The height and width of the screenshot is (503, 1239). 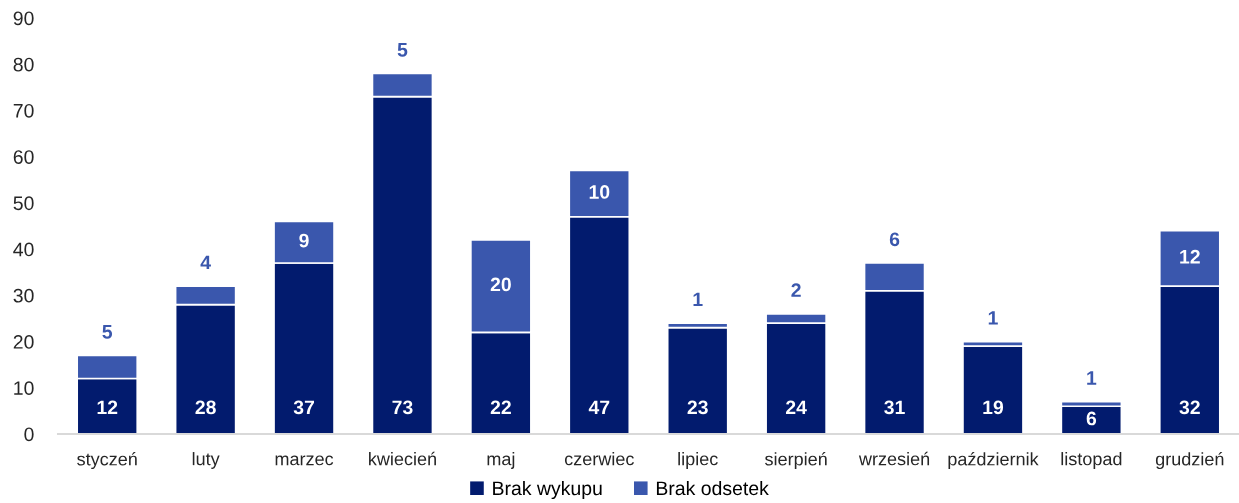 What do you see at coordinates (206, 460) in the screenshot?
I see `x-tick-label: luty` at bounding box center [206, 460].